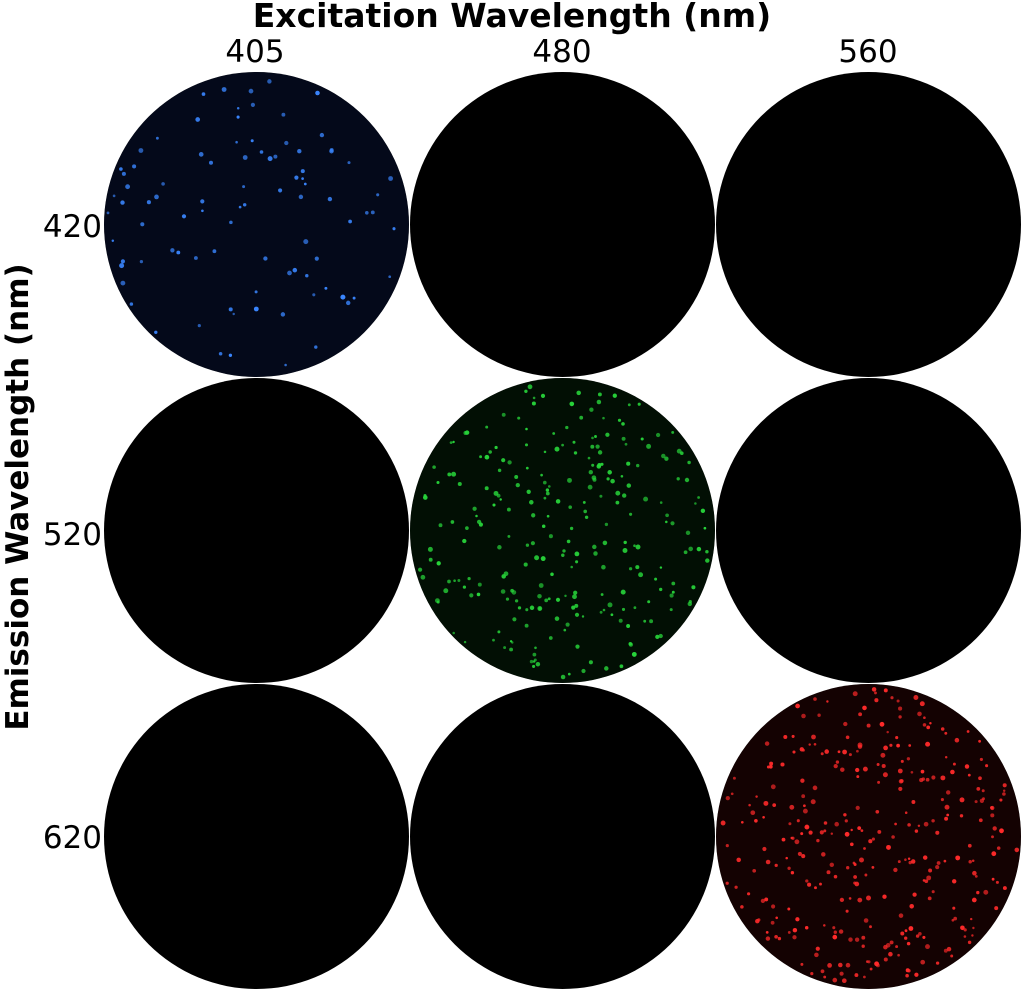 This screenshot has width=1024, height=994. What do you see at coordinates (255, 52) in the screenshot?
I see `excitation-label-405: 405` at bounding box center [255, 52].